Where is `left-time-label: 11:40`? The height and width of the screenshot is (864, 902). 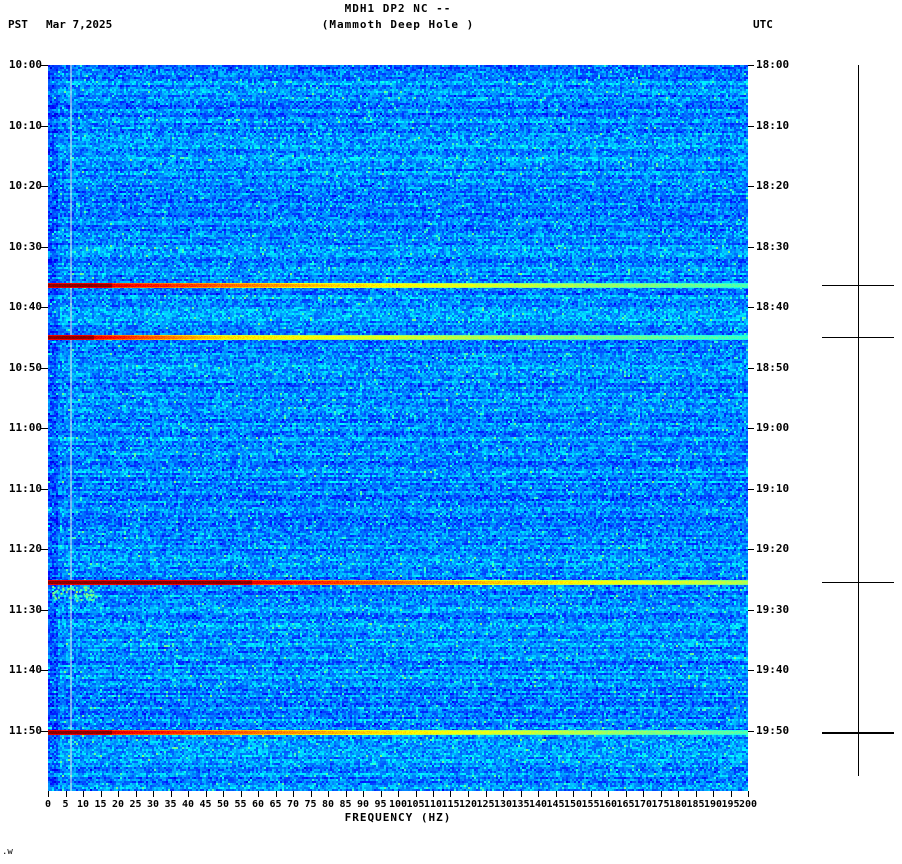
left-time-label: 11:40 is located at coordinates (25, 669).